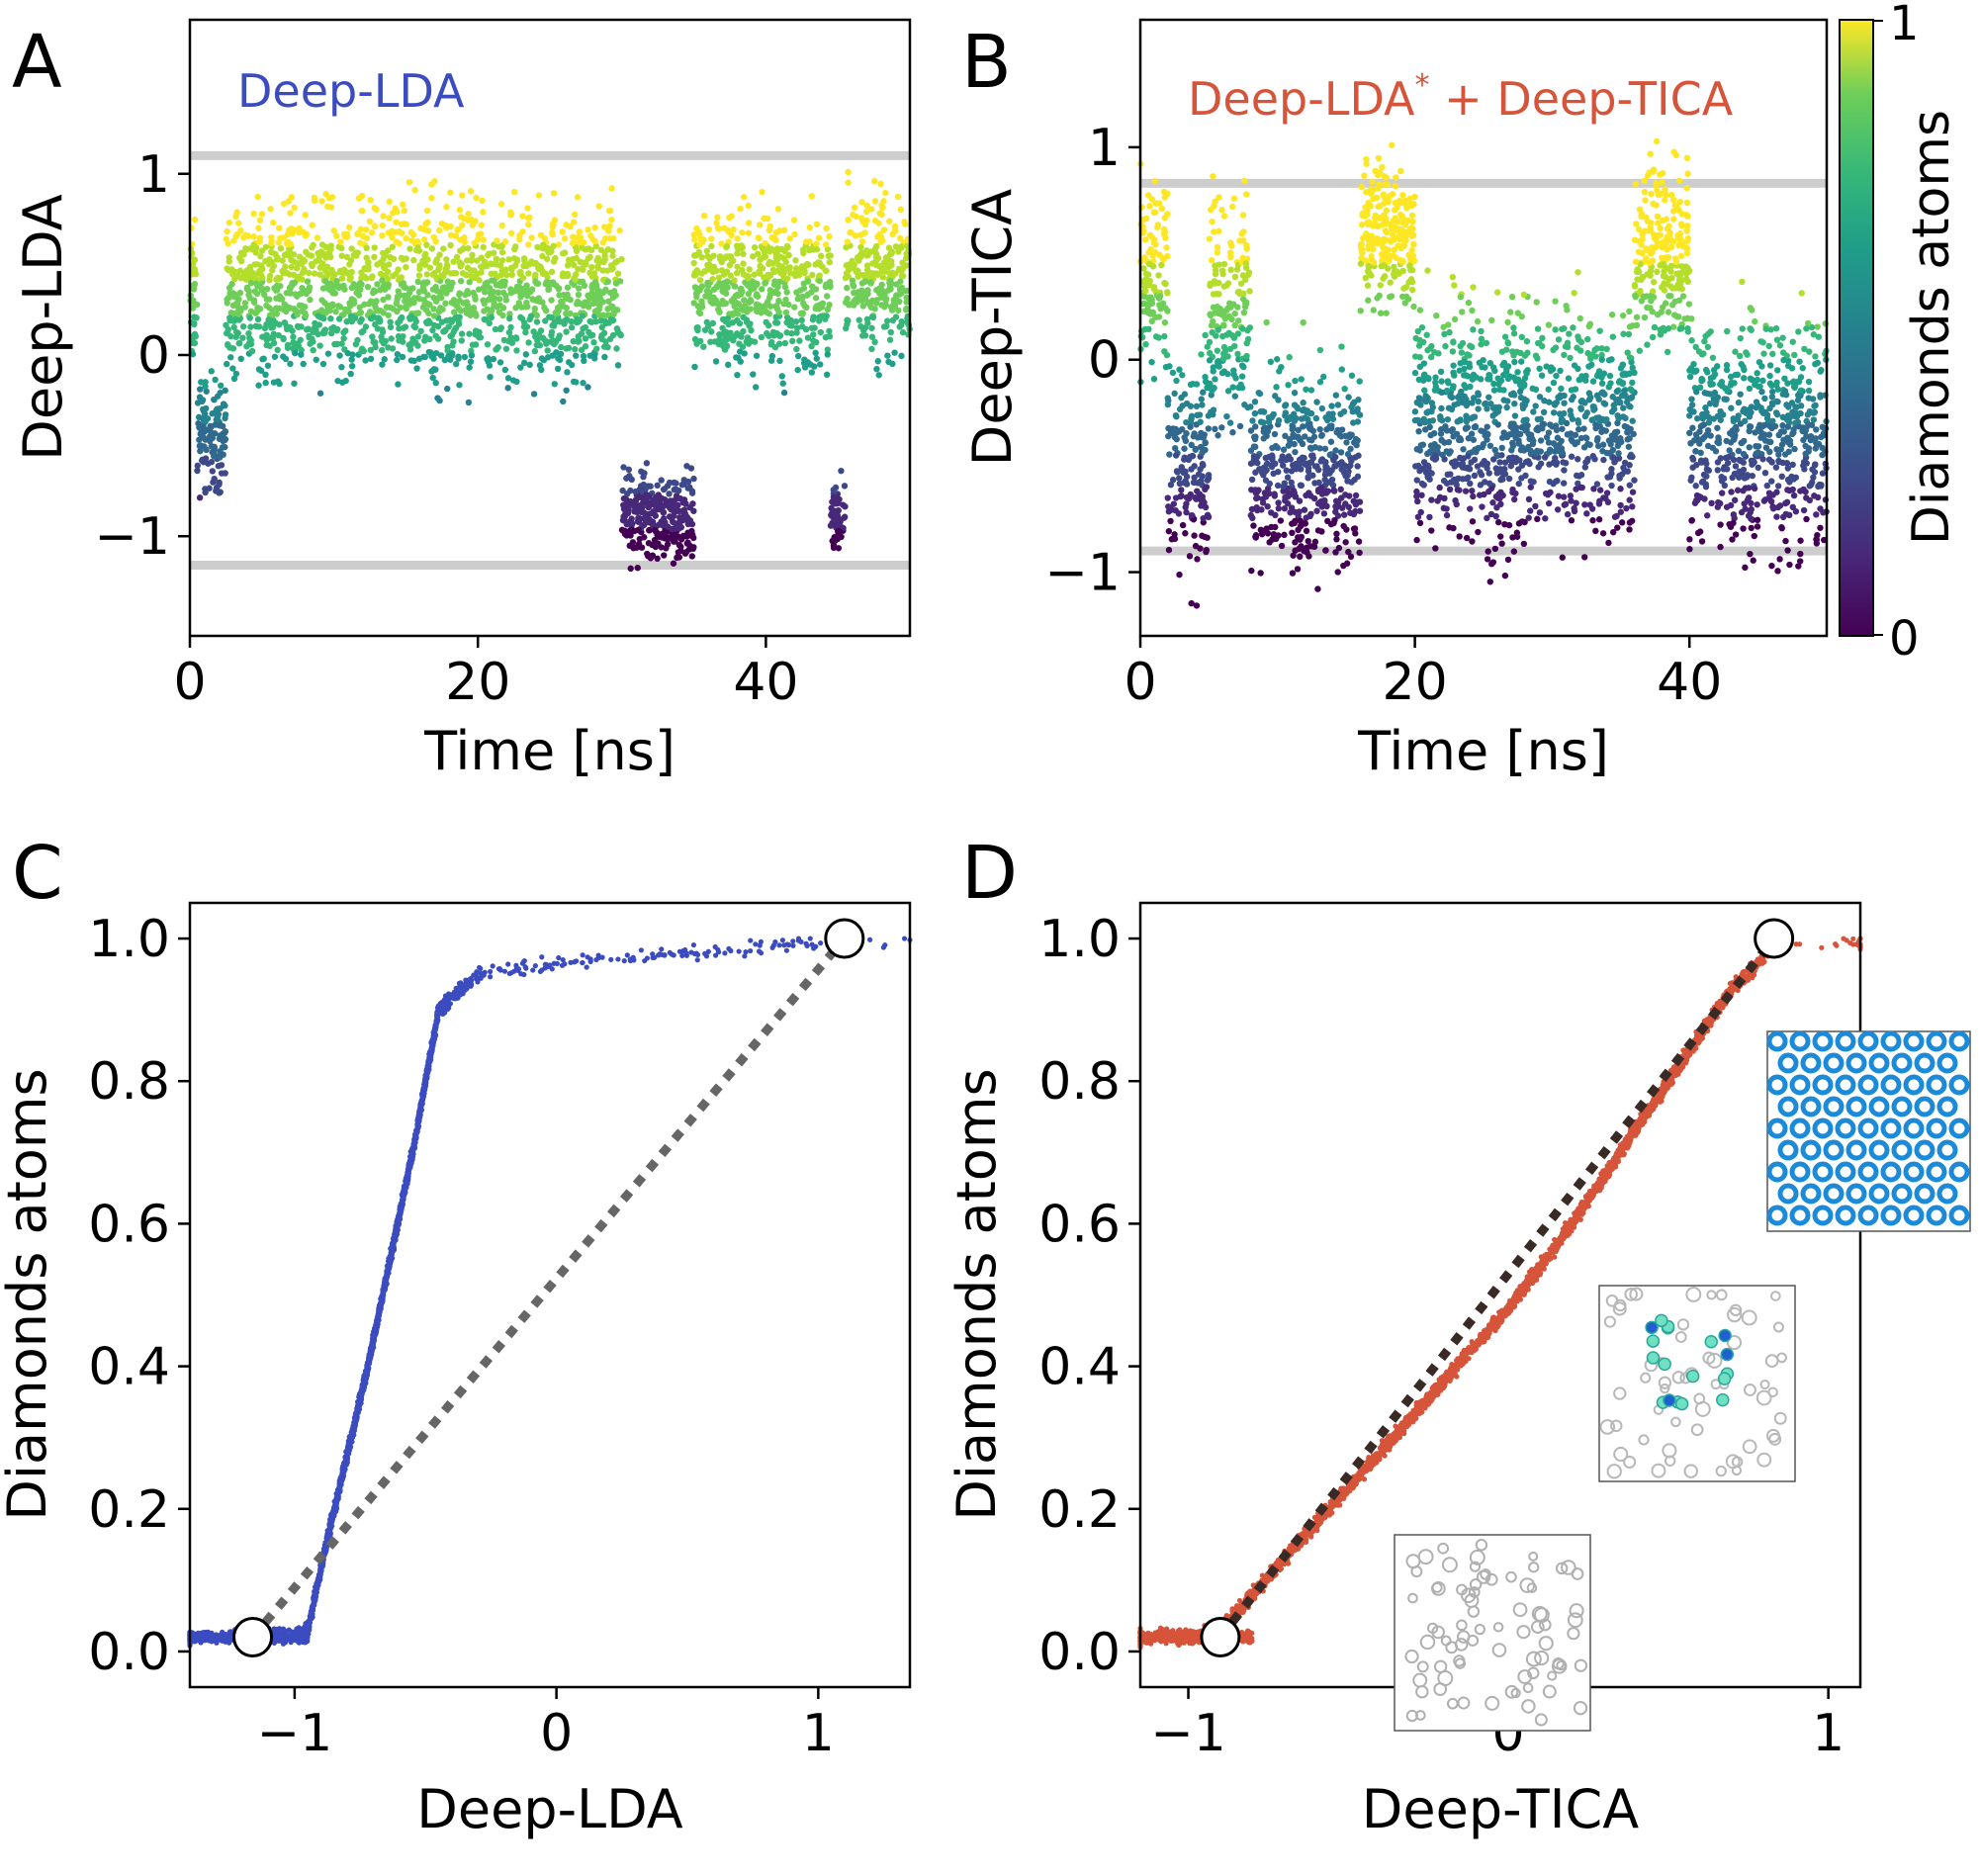 The image size is (1980, 1876). What do you see at coordinates (549, 751) in the screenshot?
I see `panel-a-xlabel: Time [ns]` at bounding box center [549, 751].